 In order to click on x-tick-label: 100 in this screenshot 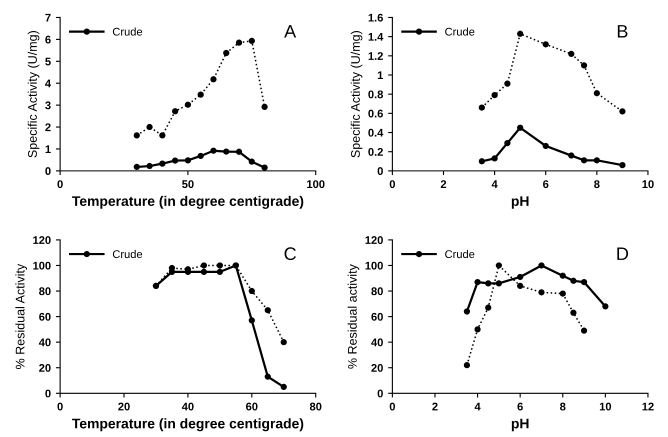, I will do `click(316, 184)`.